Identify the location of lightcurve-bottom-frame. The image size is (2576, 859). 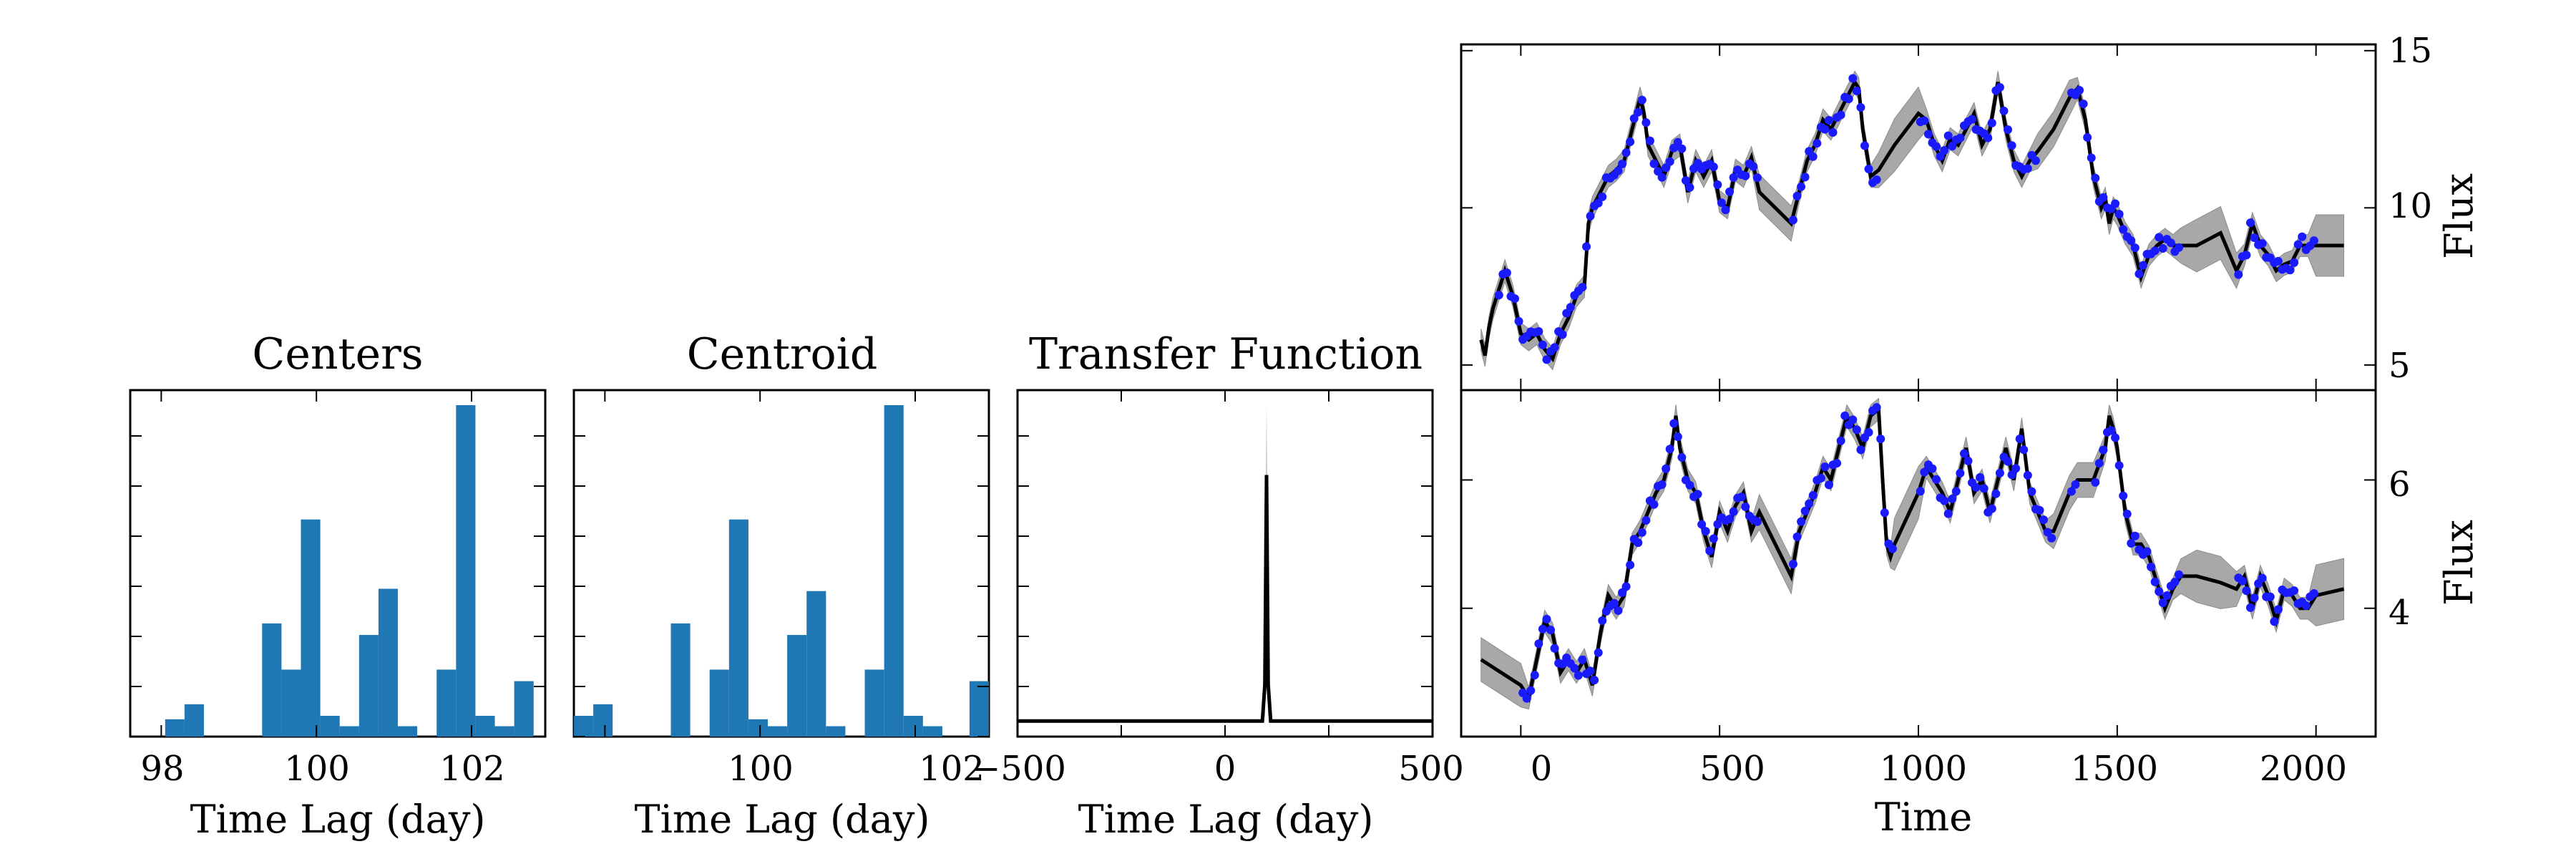
(1919, 563).